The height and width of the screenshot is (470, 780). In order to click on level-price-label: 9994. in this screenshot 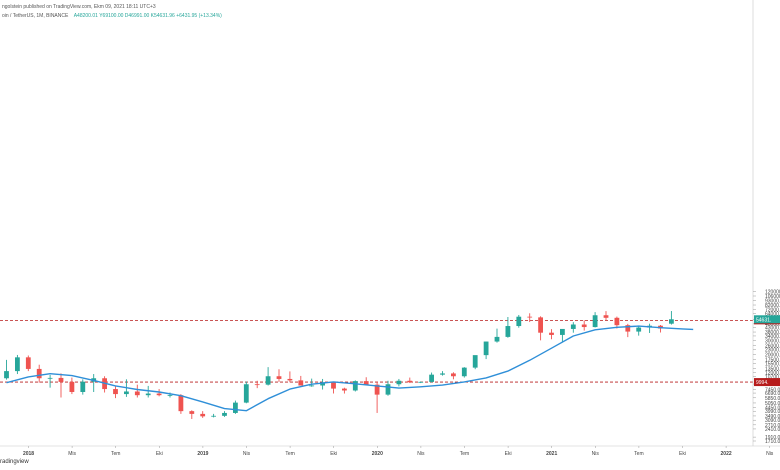, I will do `click(762, 383)`.